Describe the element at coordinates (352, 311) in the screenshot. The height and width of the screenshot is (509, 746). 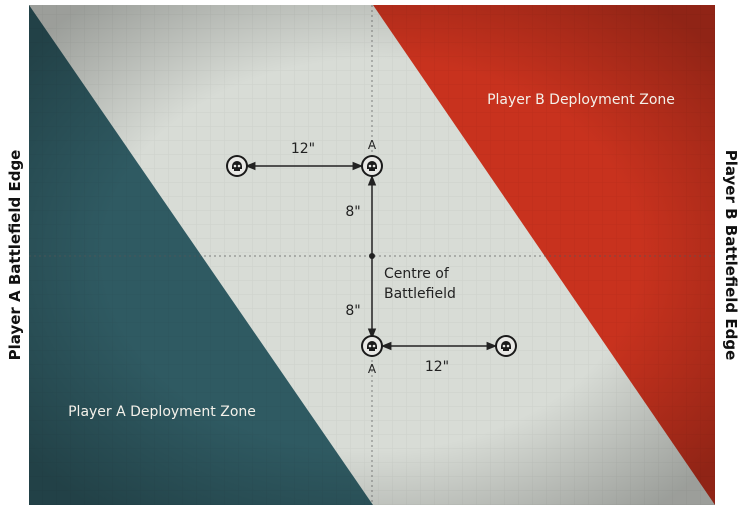
I see `distance-bottom-vertical: 8"` at that location.